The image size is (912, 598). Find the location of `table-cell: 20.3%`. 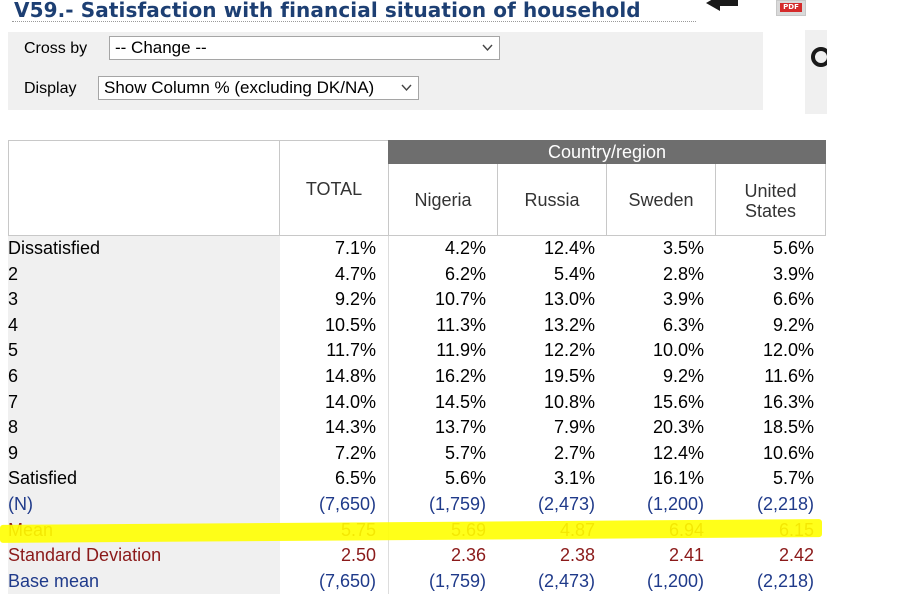

table-cell: 20.3% is located at coordinates (678, 427).